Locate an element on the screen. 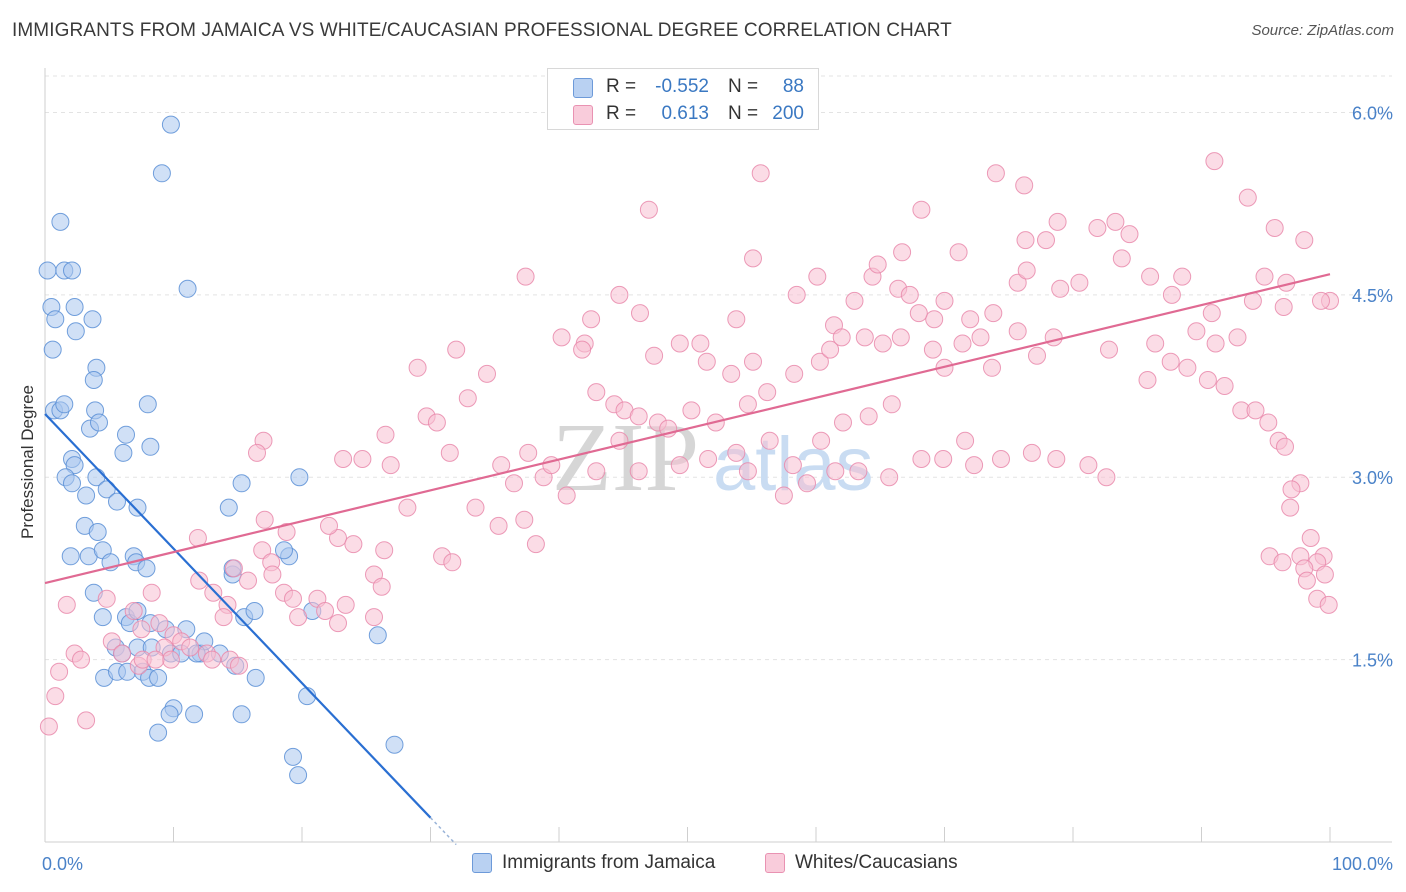 The width and height of the screenshot is (1406, 892). stats-n-label: N = is located at coordinates (743, 86).